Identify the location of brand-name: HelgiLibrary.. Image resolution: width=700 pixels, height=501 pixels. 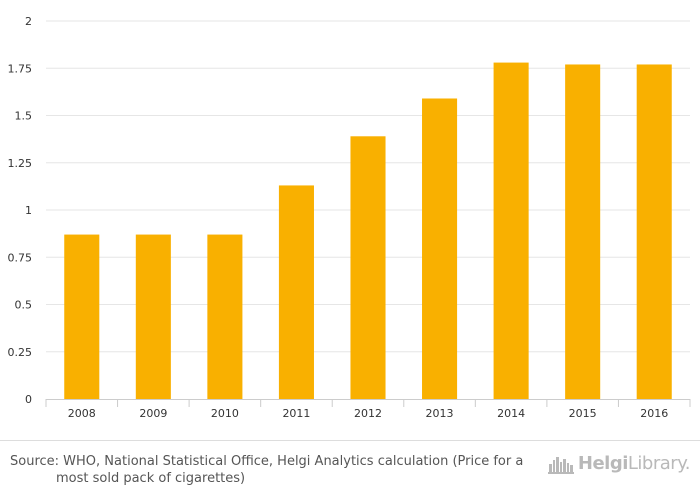
(634, 463).